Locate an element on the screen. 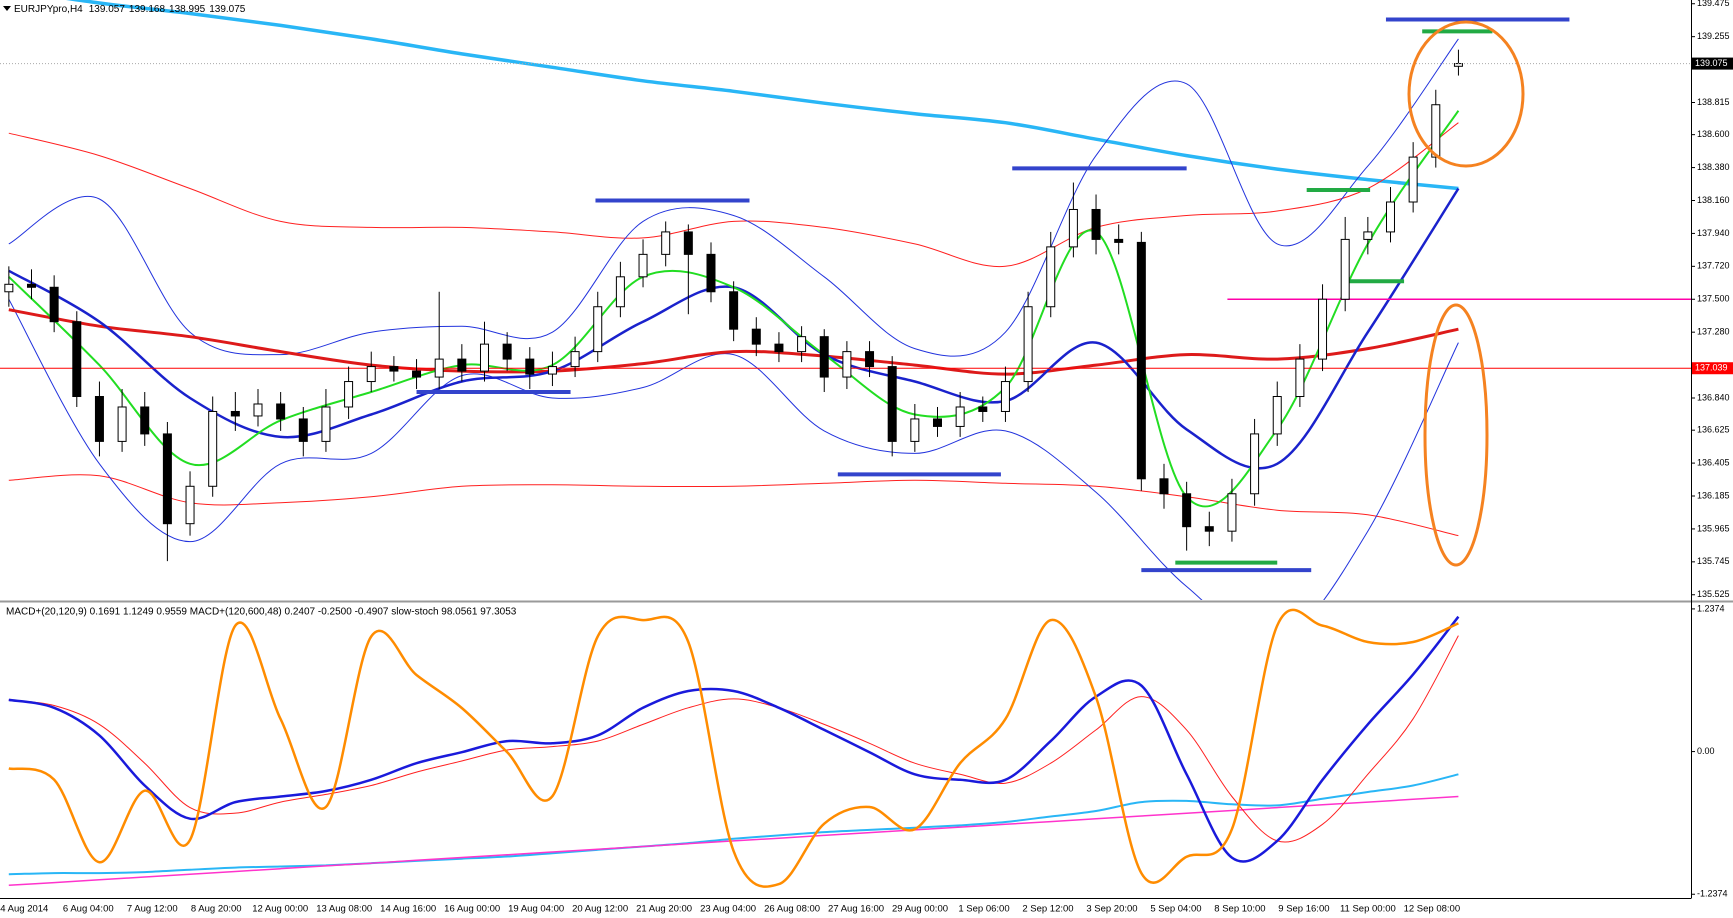 This screenshot has height=918, width=1733. y-tick-label: 135.965 is located at coordinates (1713, 528).